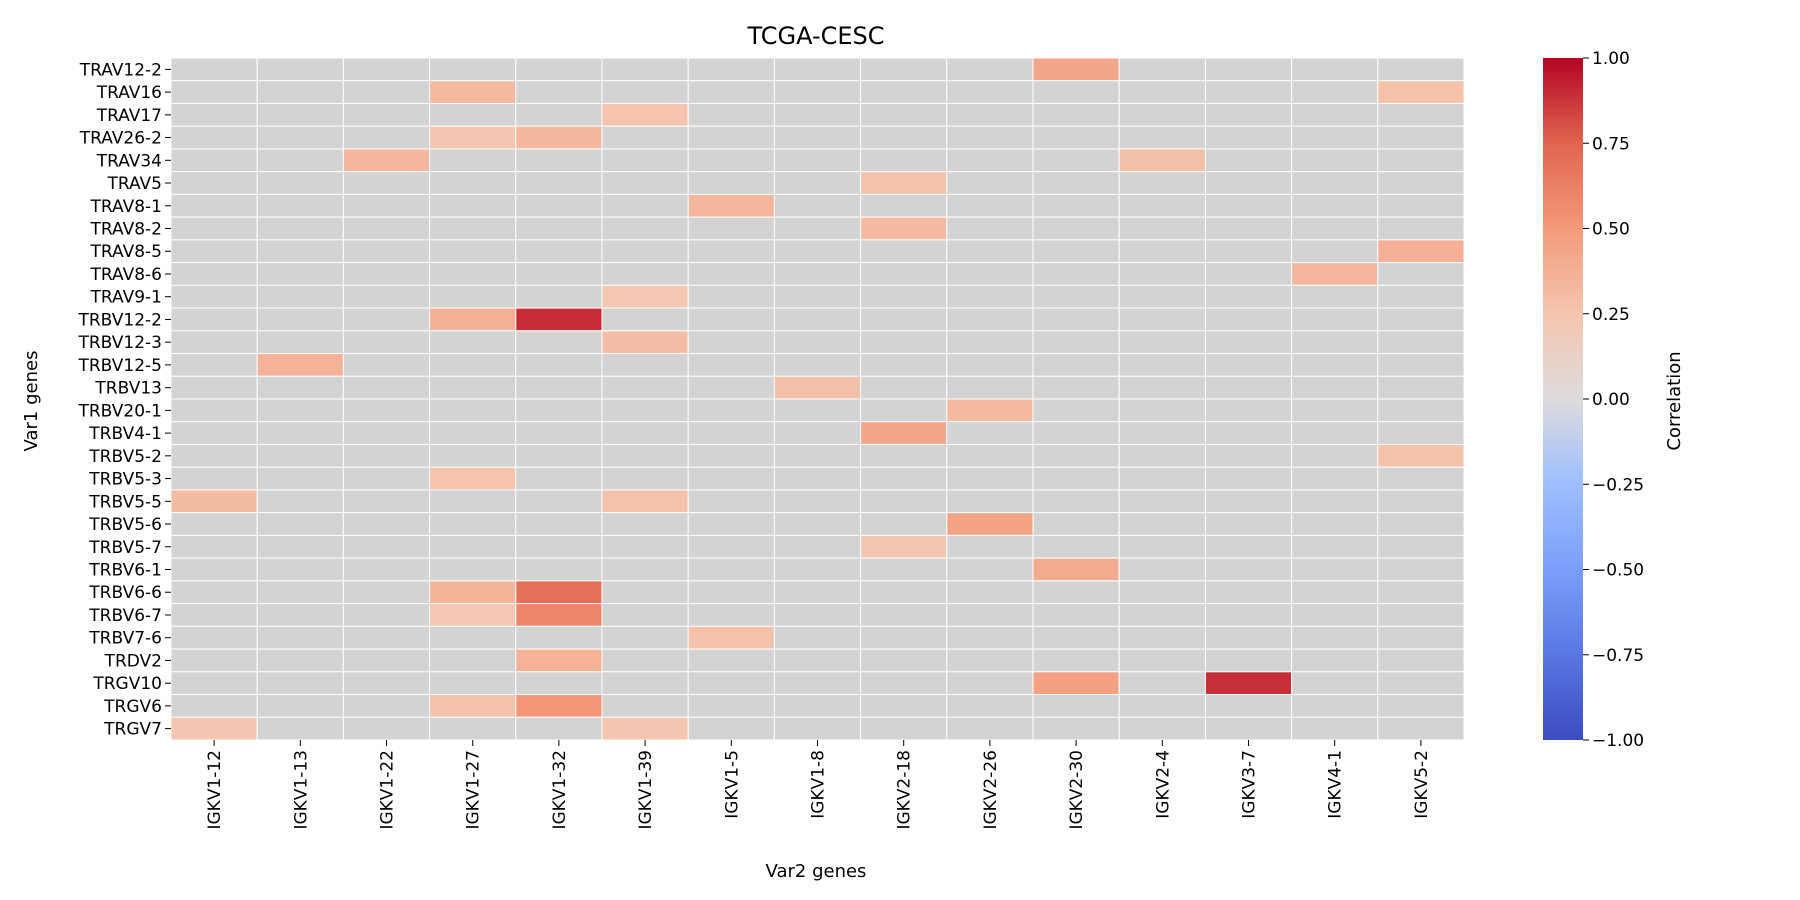 This screenshot has width=1800, height=900. Describe the element at coordinates (1336, 784) in the screenshot. I see `x-tick-label: IGKV4-1` at that location.